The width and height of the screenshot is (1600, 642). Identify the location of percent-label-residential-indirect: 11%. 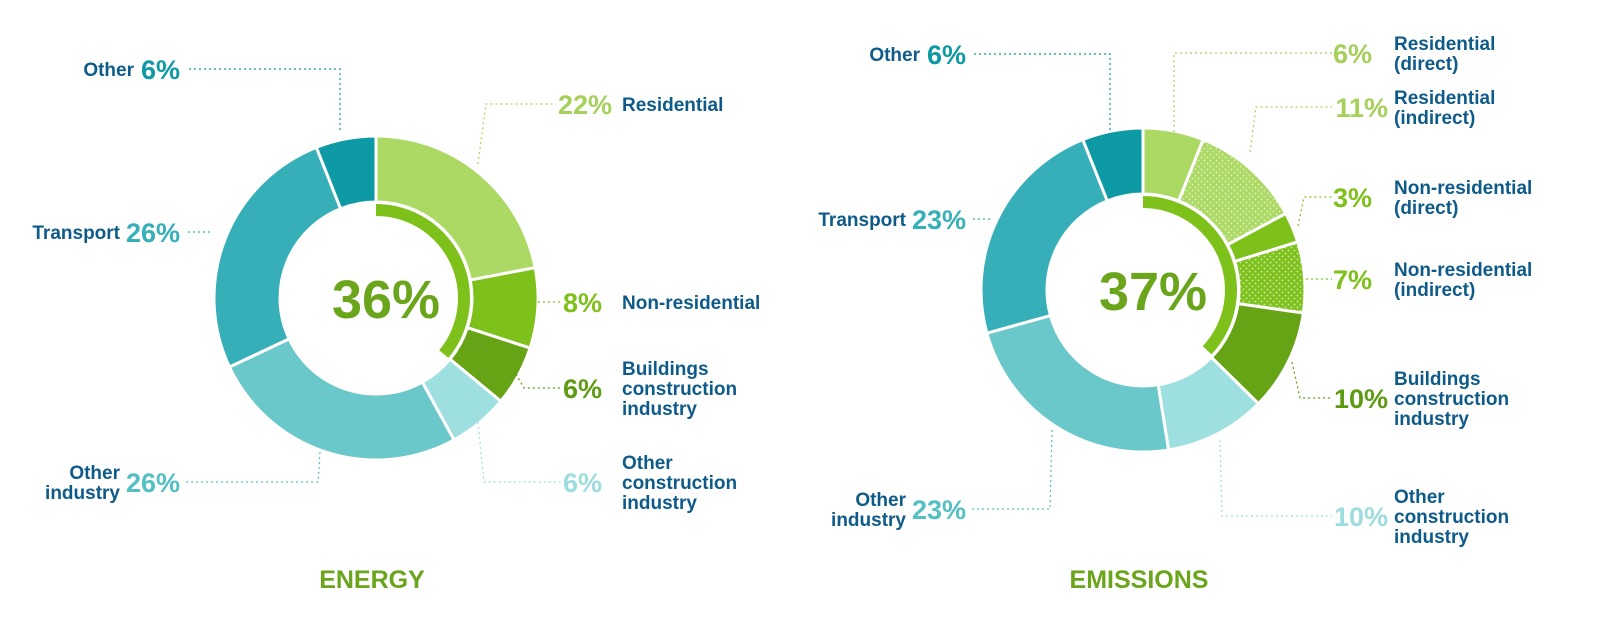
(1361, 108).